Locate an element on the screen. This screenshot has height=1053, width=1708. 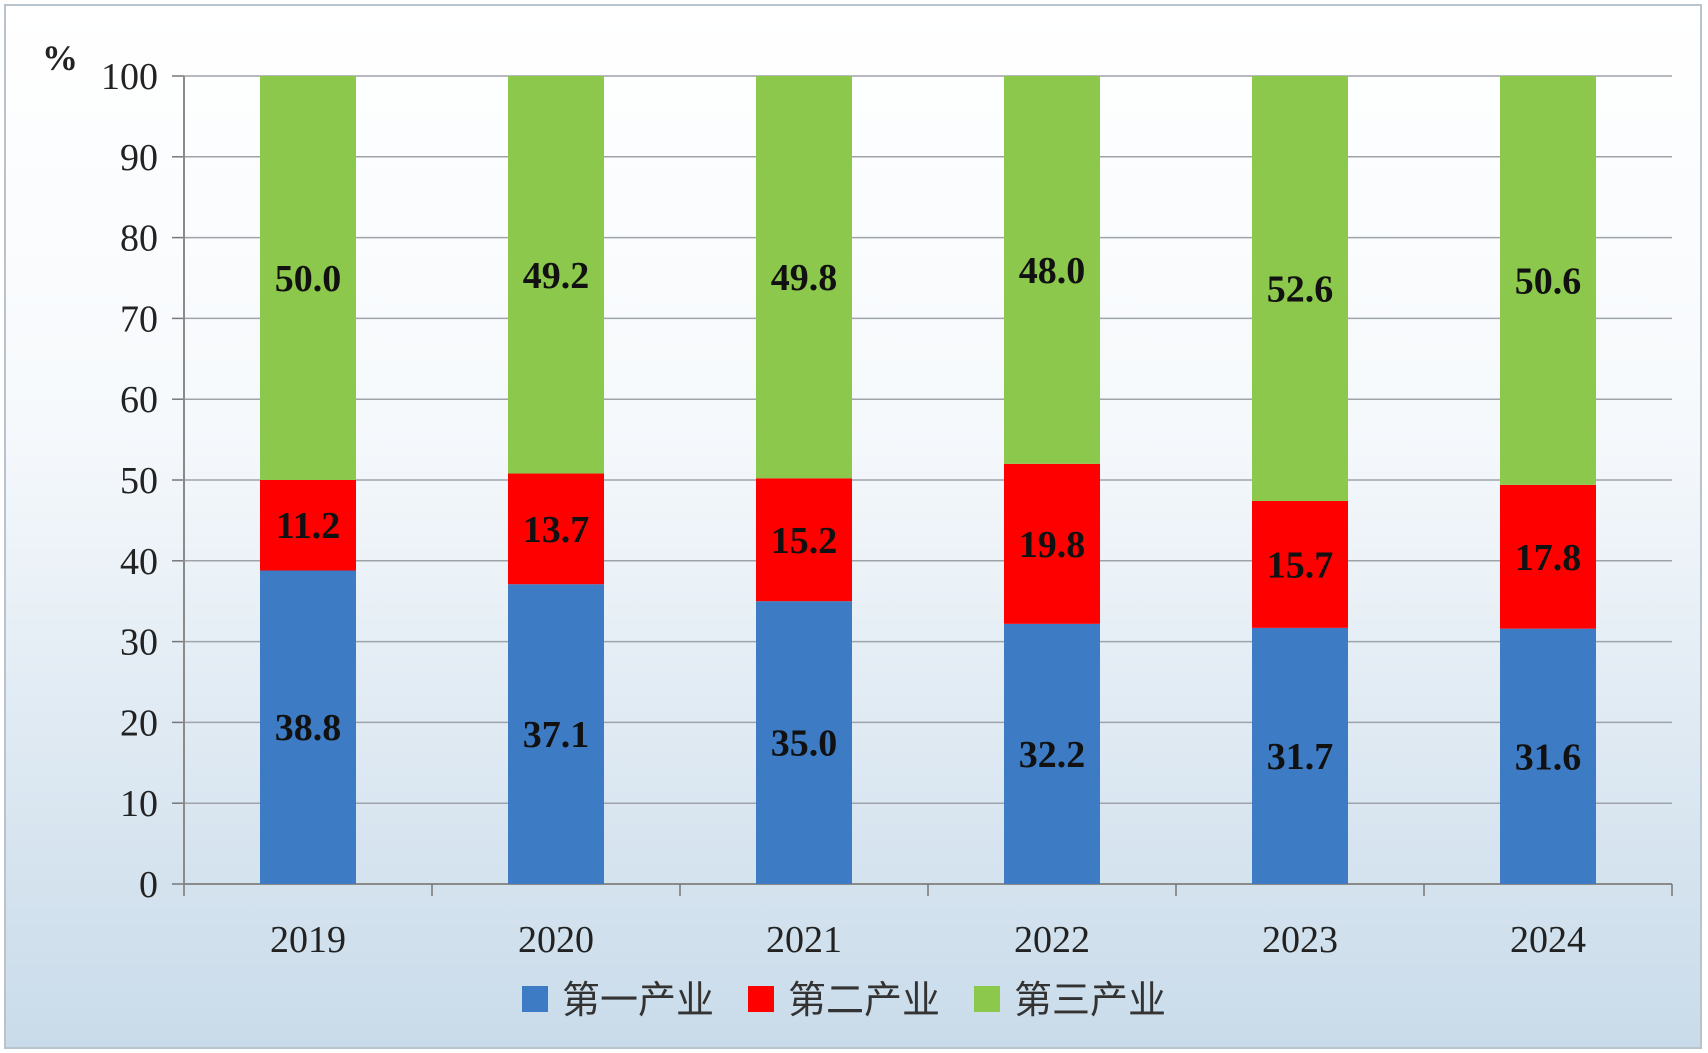
data-label: 48.0 is located at coordinates (1052, 271).